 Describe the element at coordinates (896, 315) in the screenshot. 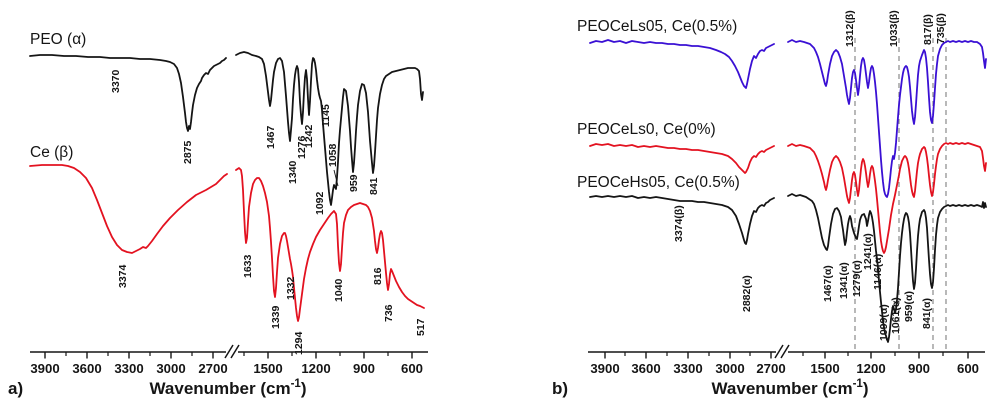

I see `peak-label-1061(α): 1061(α)` at that location.